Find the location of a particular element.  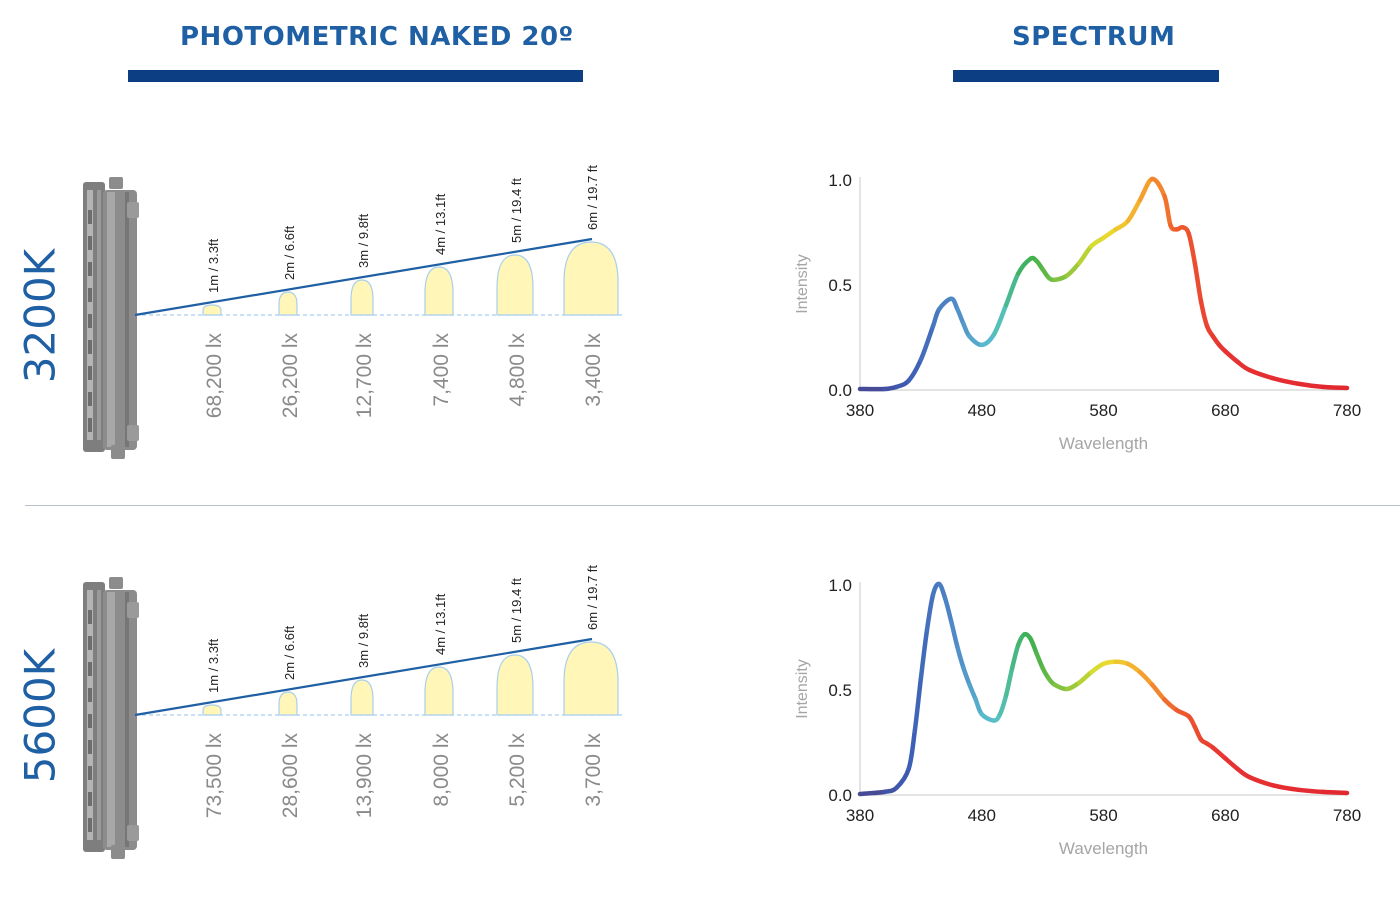

lux-label: 4,800 lx is located at coordinates (517, 370).